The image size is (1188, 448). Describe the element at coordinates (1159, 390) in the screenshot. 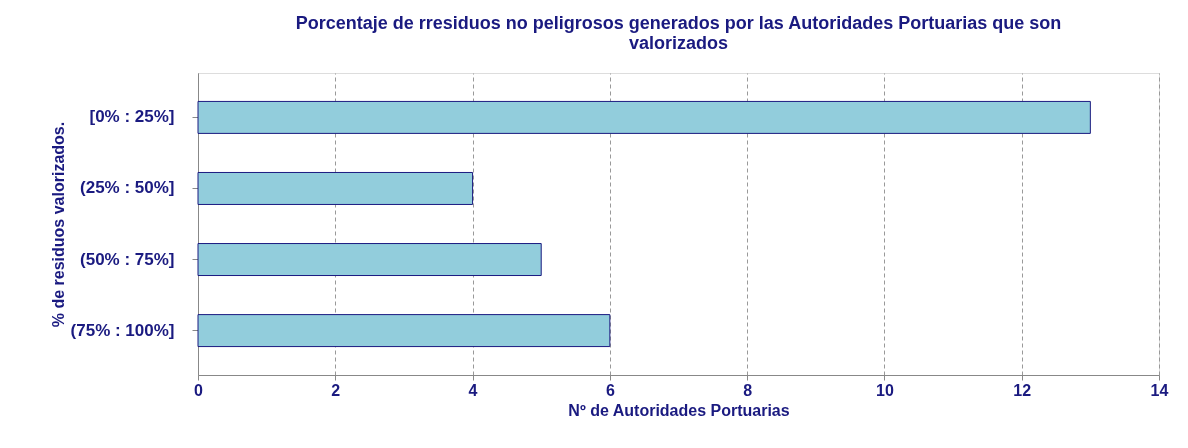

I see `x-tick-label: 14` at that location.